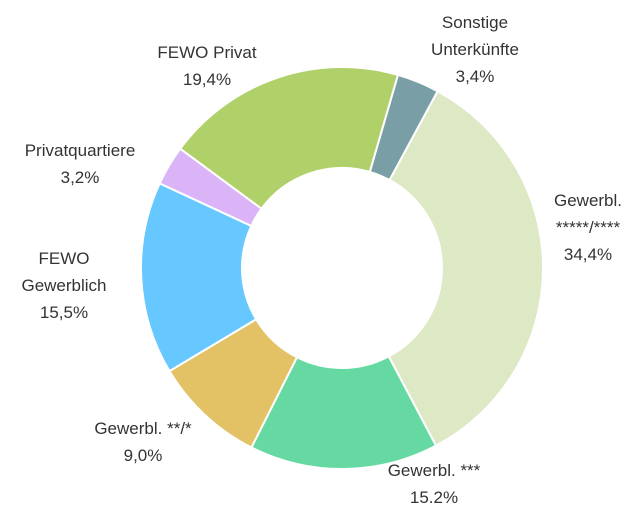  What do you see at coordinates (64, 312) in the screenshot?
I see `value-label: 15,5%` at bounding box center [64, 312].